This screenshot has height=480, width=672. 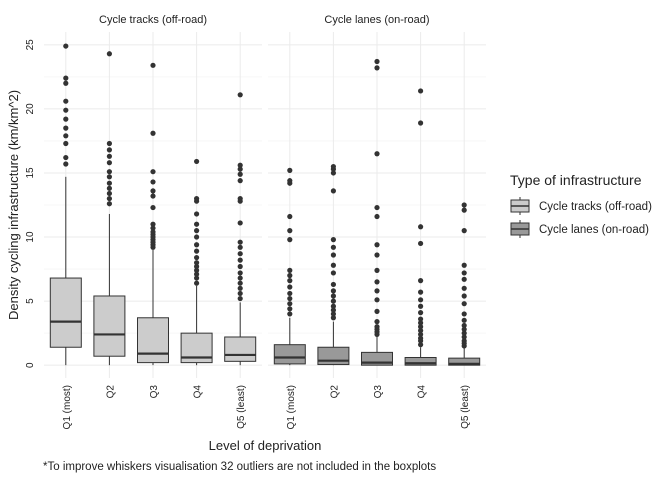 What do you see at coordinates (30, 365) in the screenshot?
I see `y-tick-label: 0` at bounding box center [30, 365].